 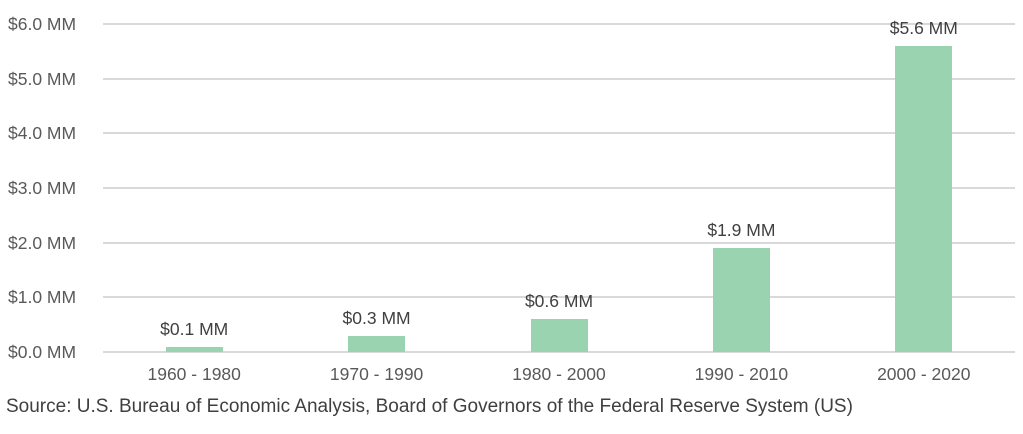 What do you see at coordinates (923, 27) in the screenshot?
I see `bar-value-label: $5.6 MM` at bounding box center [923, 27].